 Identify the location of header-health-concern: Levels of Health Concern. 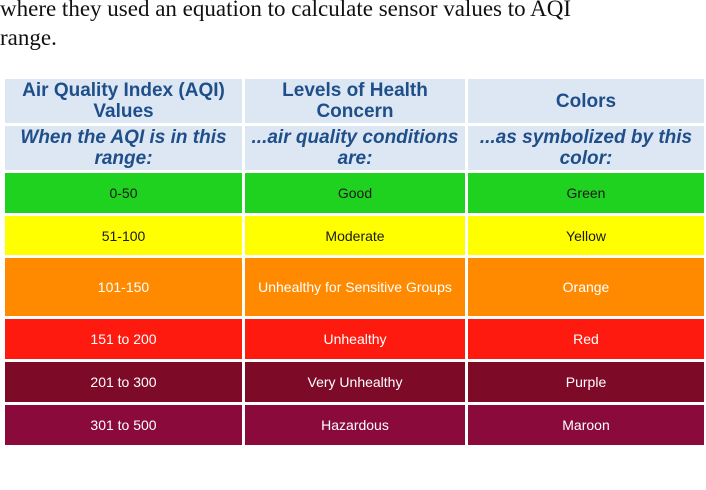
(355, 101).